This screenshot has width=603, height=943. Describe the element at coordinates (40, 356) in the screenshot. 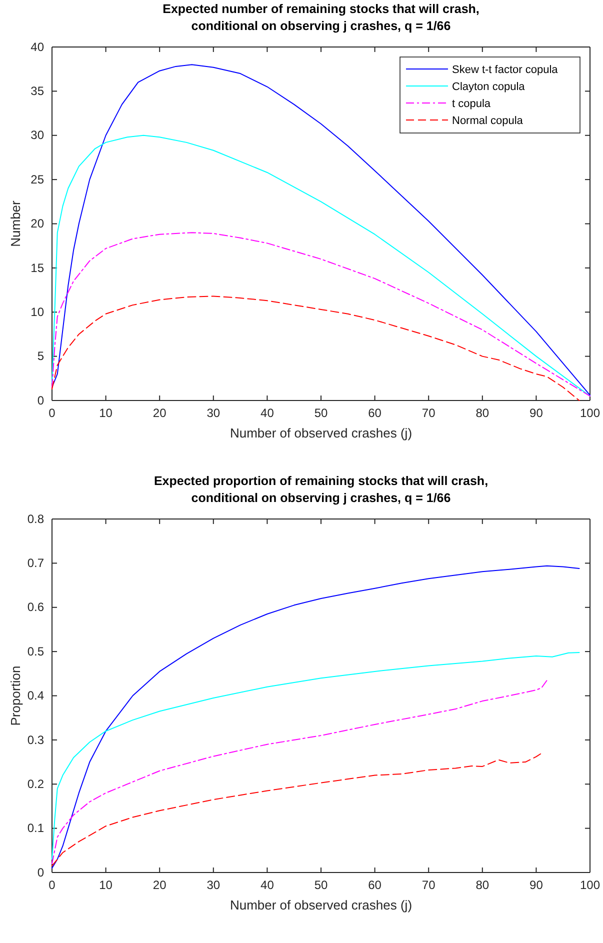

I see `y-tick-label: 5` at that location.